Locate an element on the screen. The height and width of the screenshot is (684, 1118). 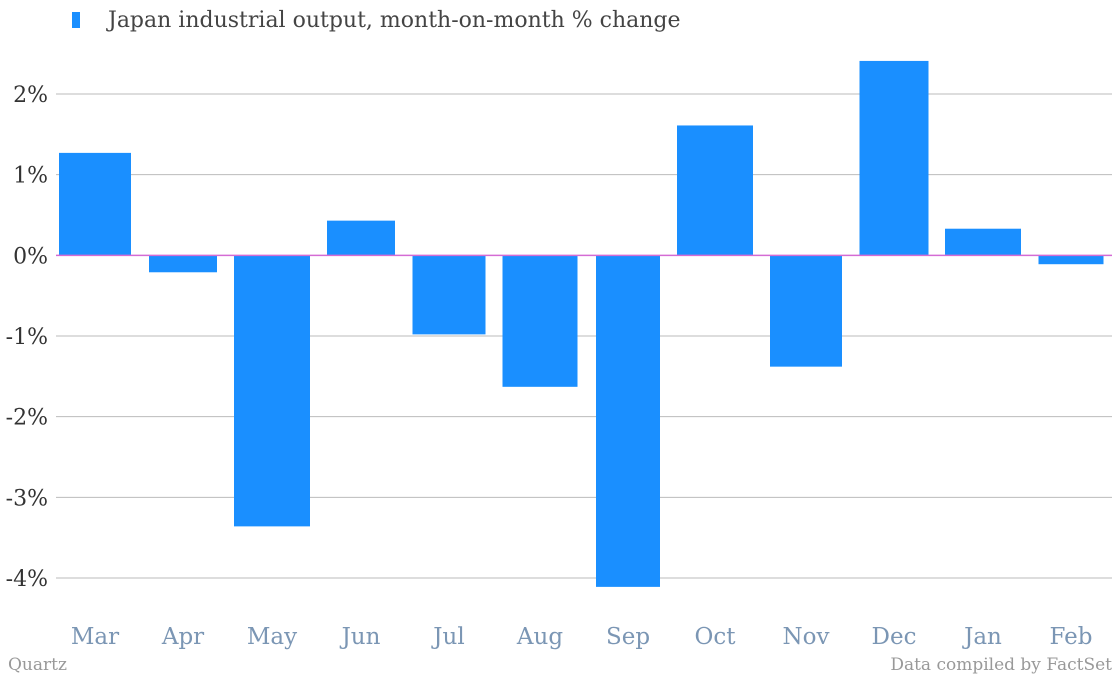
x-tick-label: Aug is located at coordinates (539, 637).